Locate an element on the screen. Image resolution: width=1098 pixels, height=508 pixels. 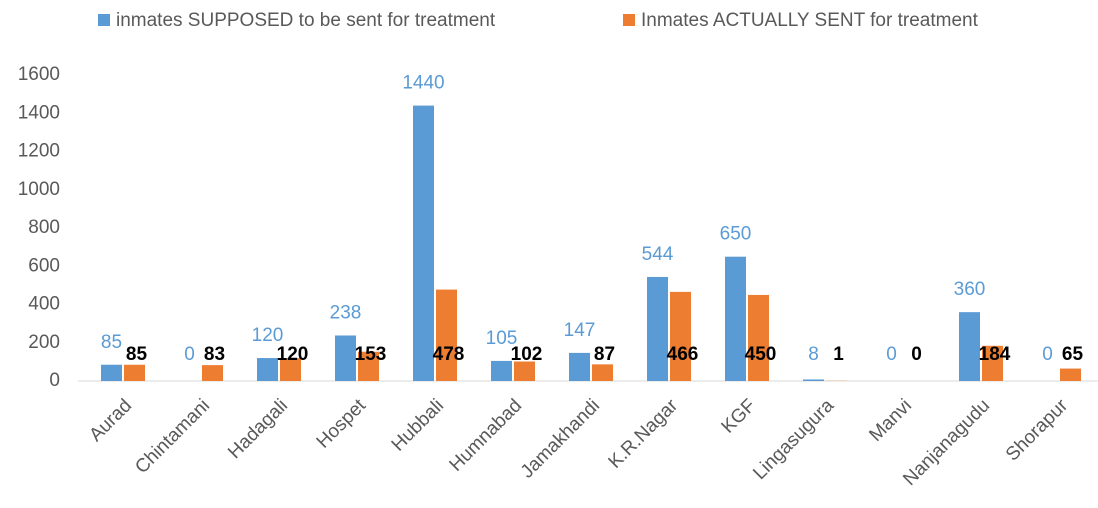
x-tick-label: KGF is located at coordinates (739, 416).